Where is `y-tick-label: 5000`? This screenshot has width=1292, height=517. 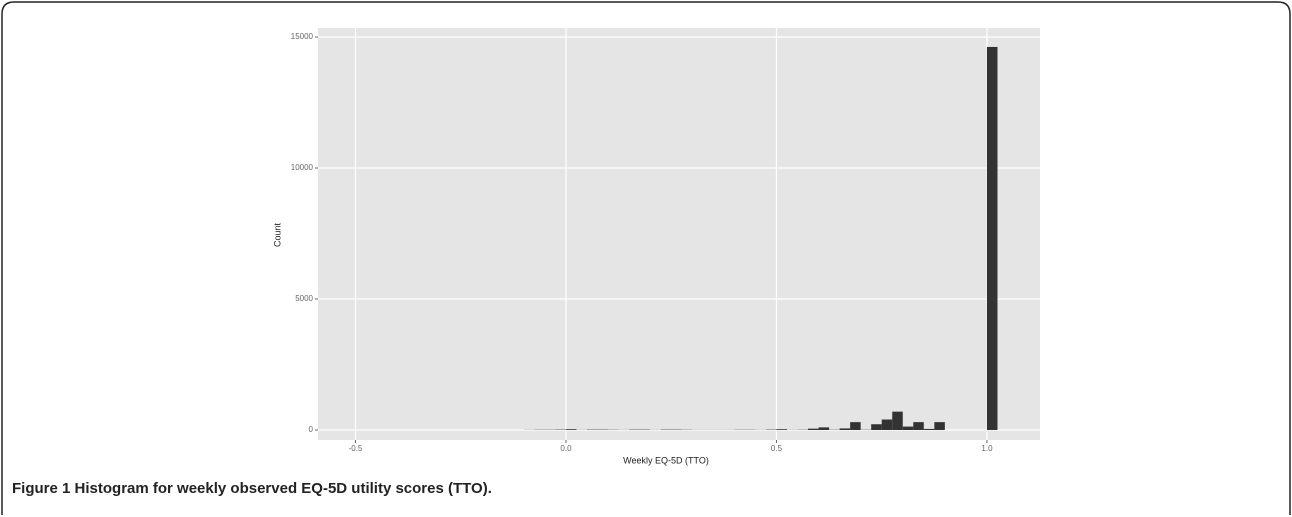
y-tick-label: 5000 is located at coordinates (304, 298).